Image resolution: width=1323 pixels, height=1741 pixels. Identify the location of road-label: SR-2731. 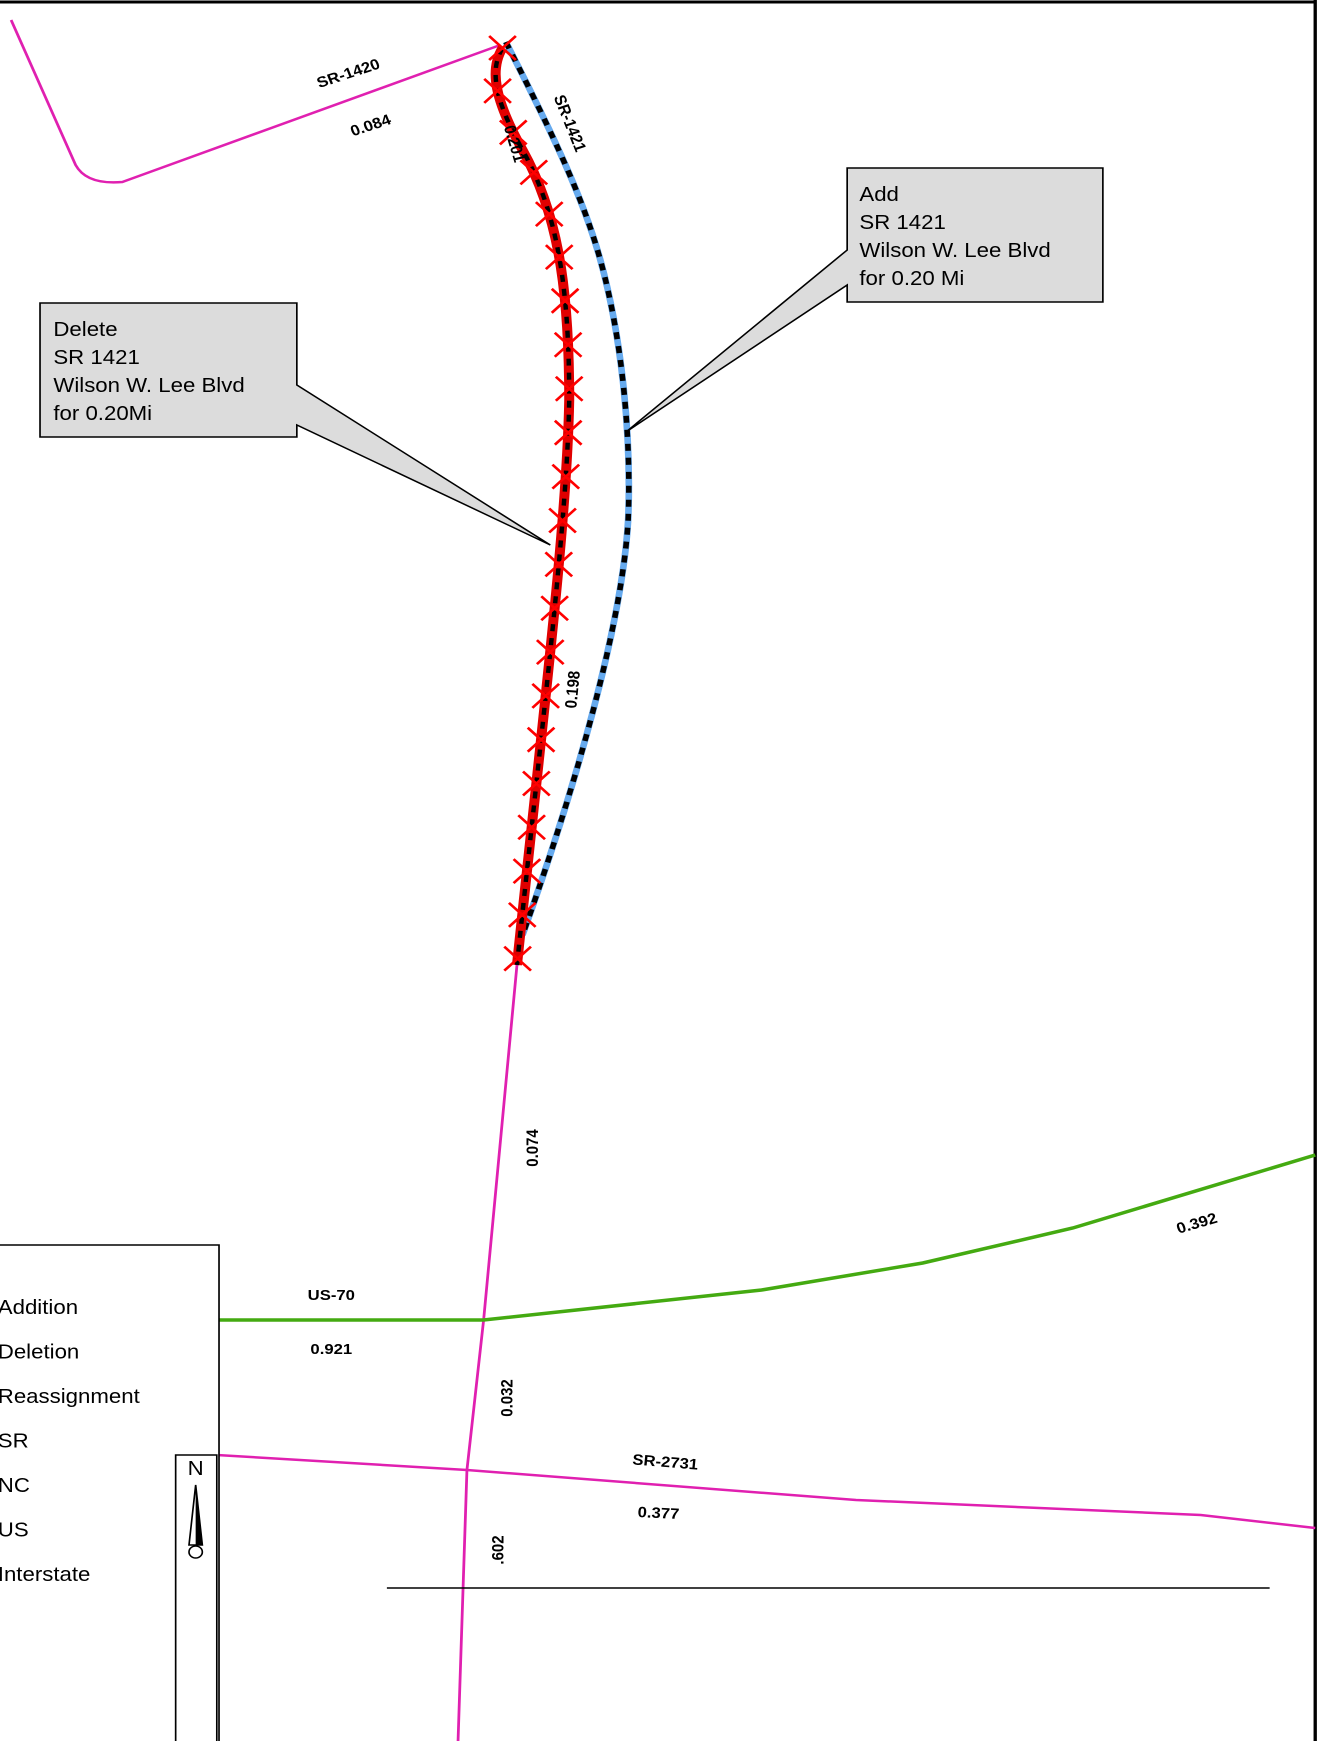
(665, 1462).